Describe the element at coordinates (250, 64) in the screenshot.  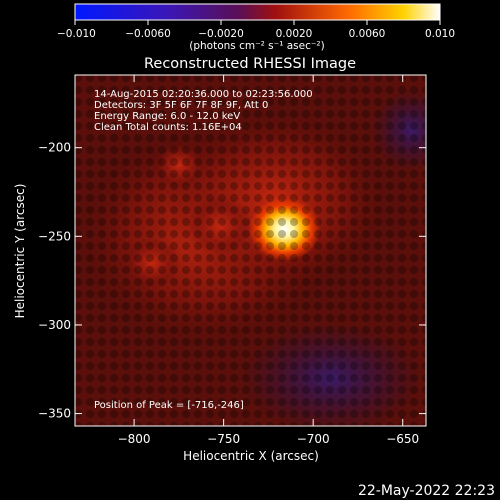
I see `chart-title: Reconstructed RHESSI Image` at that location.